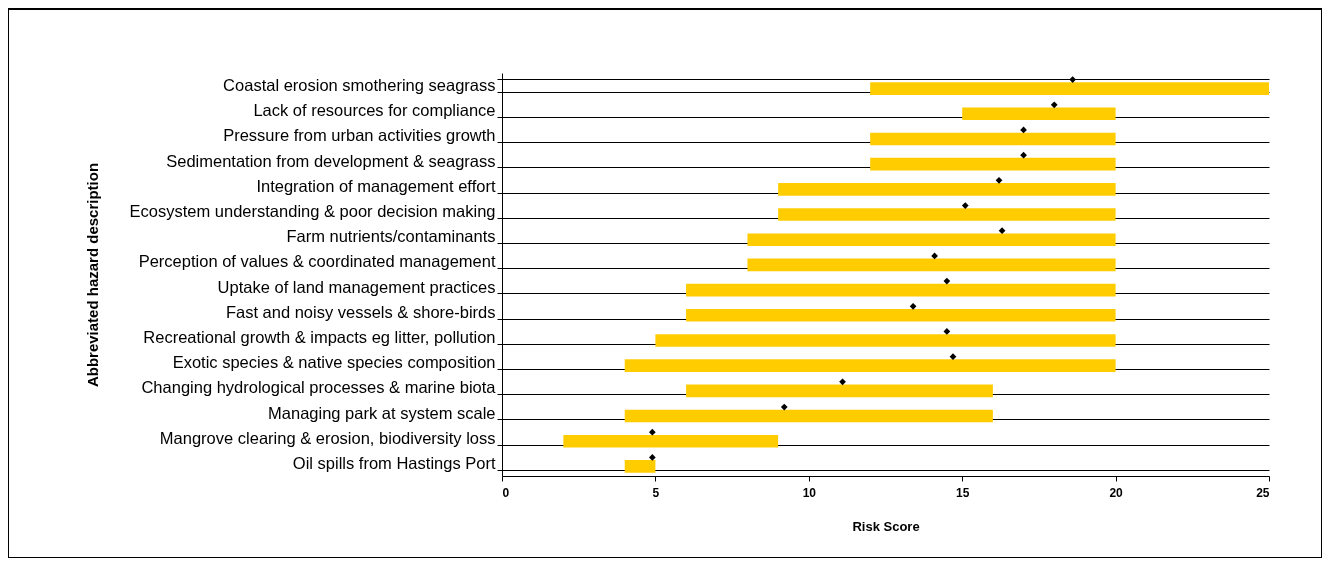 This screenshot has width=1332, height=567. I want to click on y-tick-label: Coastal erosion smothering seagrass, so click(359, 85).